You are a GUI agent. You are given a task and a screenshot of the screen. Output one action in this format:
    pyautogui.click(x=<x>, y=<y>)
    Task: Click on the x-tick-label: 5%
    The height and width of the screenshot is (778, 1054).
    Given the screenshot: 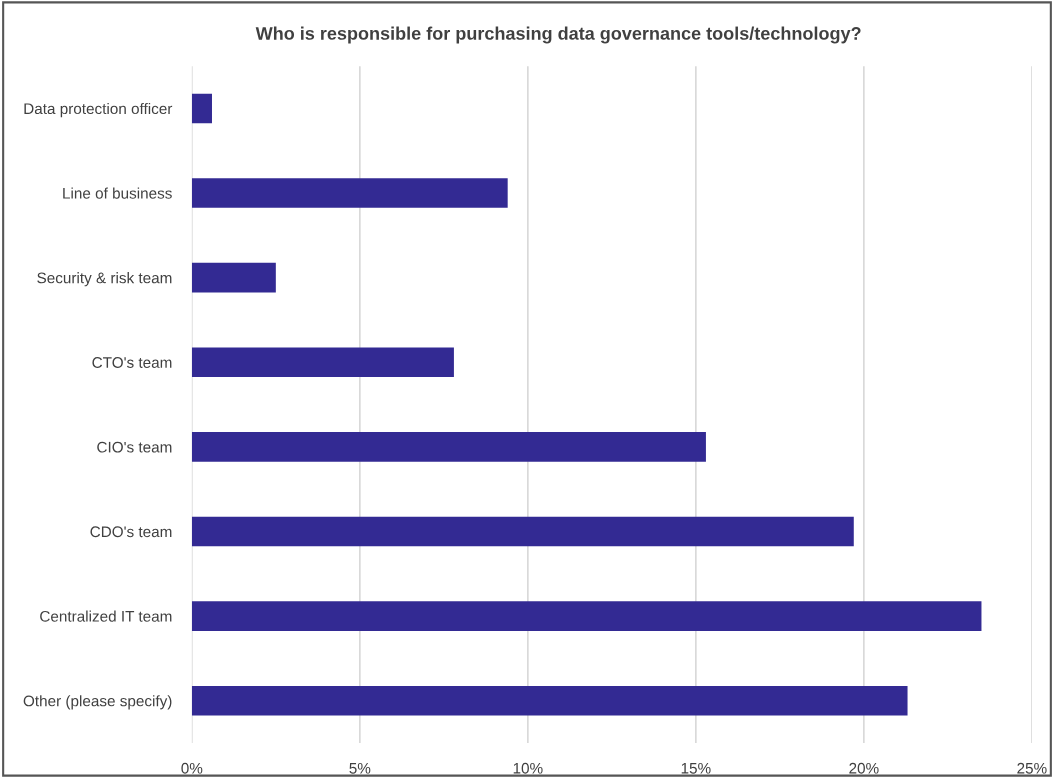 What is the action you would take?
    pyautogui.click(x=360, y=768)
    